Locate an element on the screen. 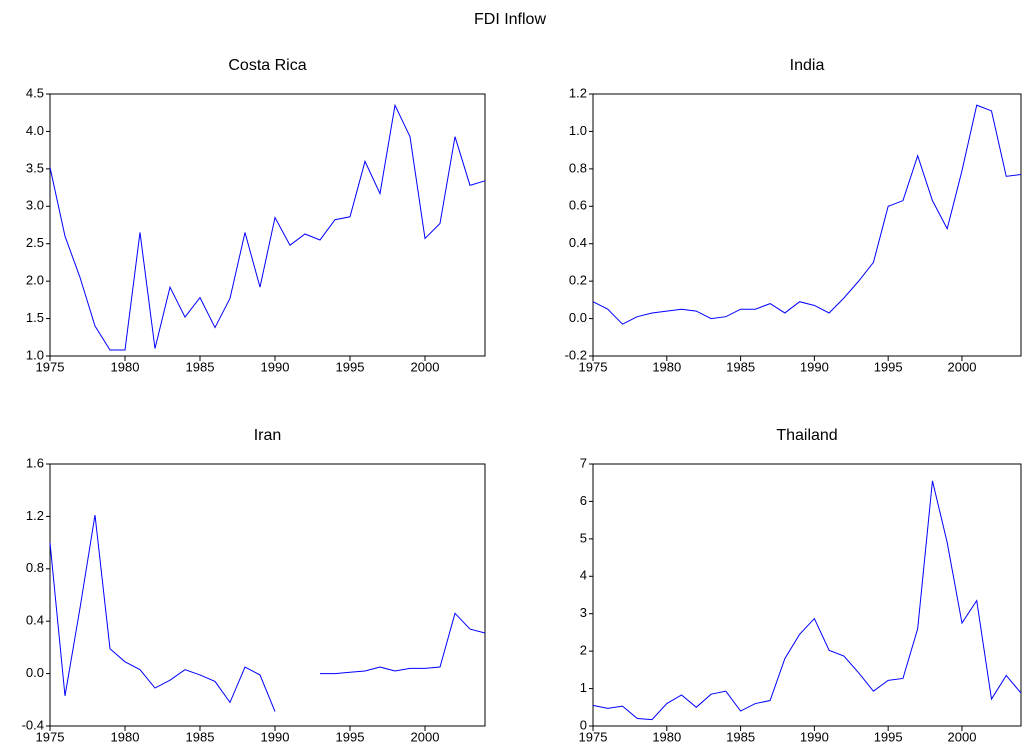 The width and height of the screenshot is (1022, 753). y-tick-label: 3.5 is located at coordinates (35, 167).